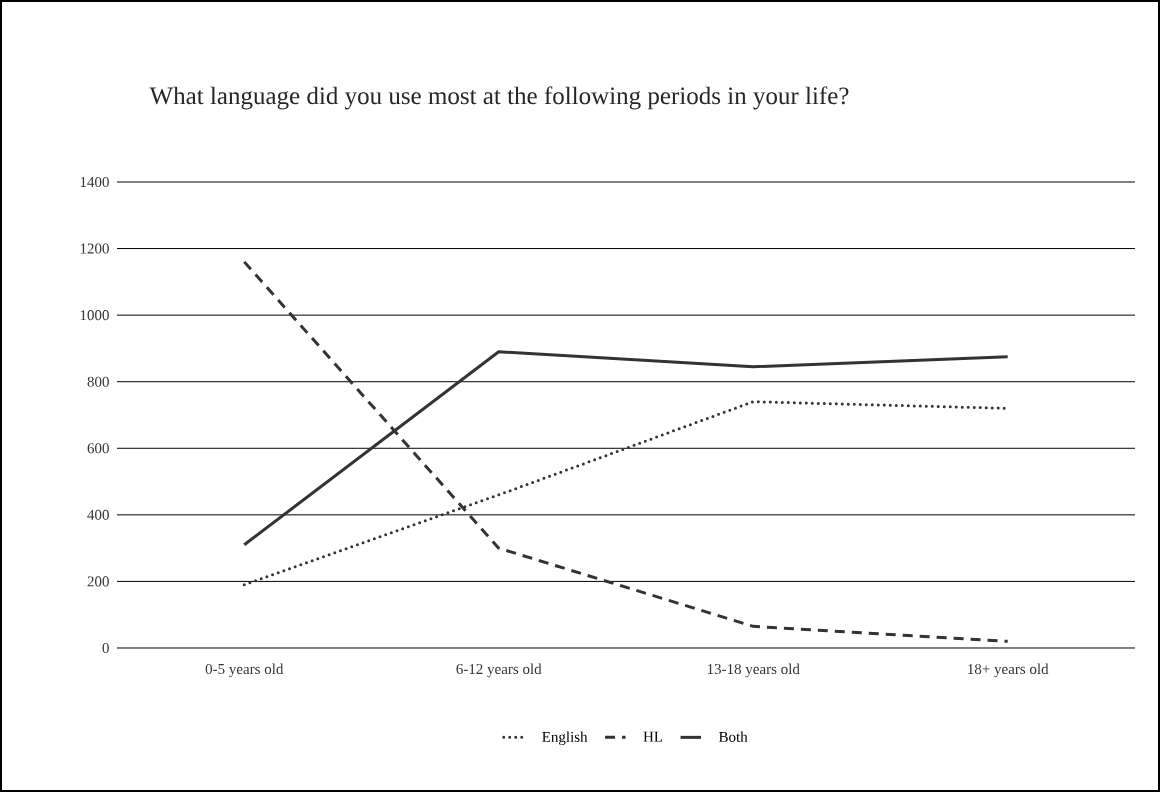 The width and height of the screenshot is (1160, 792). Describe the element at coordinates (499, 670) in the screenshot. I see `x-tick-label: 6-12 years old` at that location.